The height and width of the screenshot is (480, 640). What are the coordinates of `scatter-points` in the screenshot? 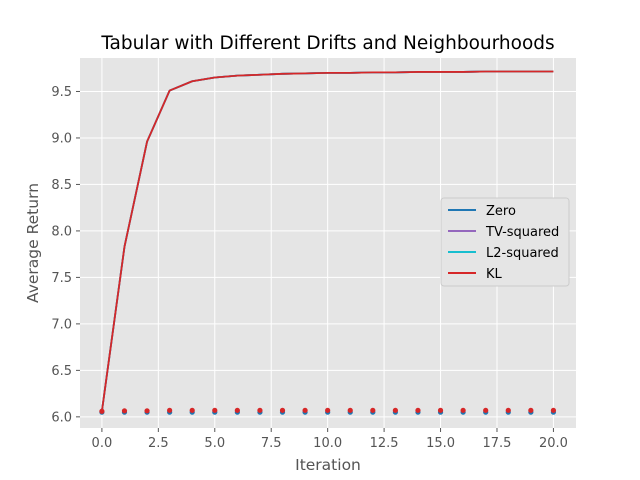 It's located at (328, 411).